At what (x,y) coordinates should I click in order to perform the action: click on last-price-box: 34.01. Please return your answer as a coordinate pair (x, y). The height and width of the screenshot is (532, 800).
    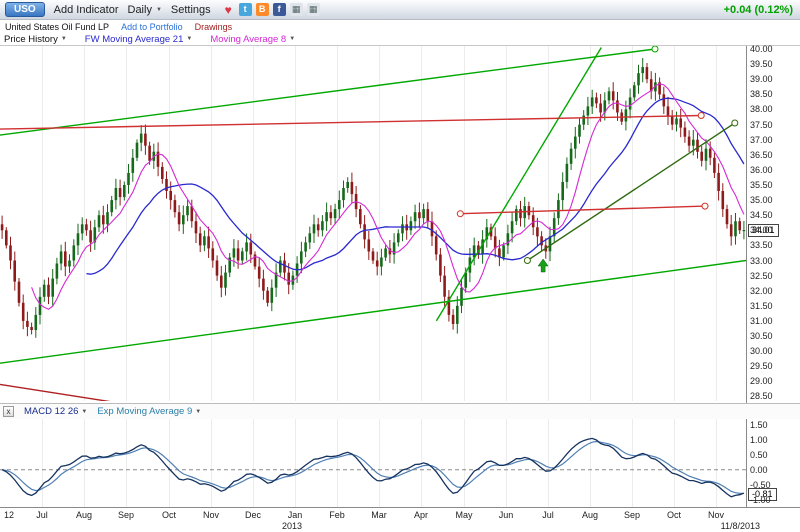
    Looking at the image, I should click on (763, 230).